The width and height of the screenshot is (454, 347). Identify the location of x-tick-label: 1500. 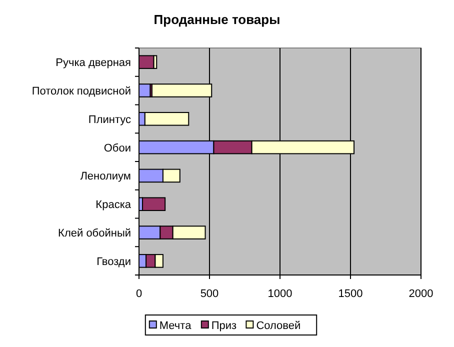
(350, 294).